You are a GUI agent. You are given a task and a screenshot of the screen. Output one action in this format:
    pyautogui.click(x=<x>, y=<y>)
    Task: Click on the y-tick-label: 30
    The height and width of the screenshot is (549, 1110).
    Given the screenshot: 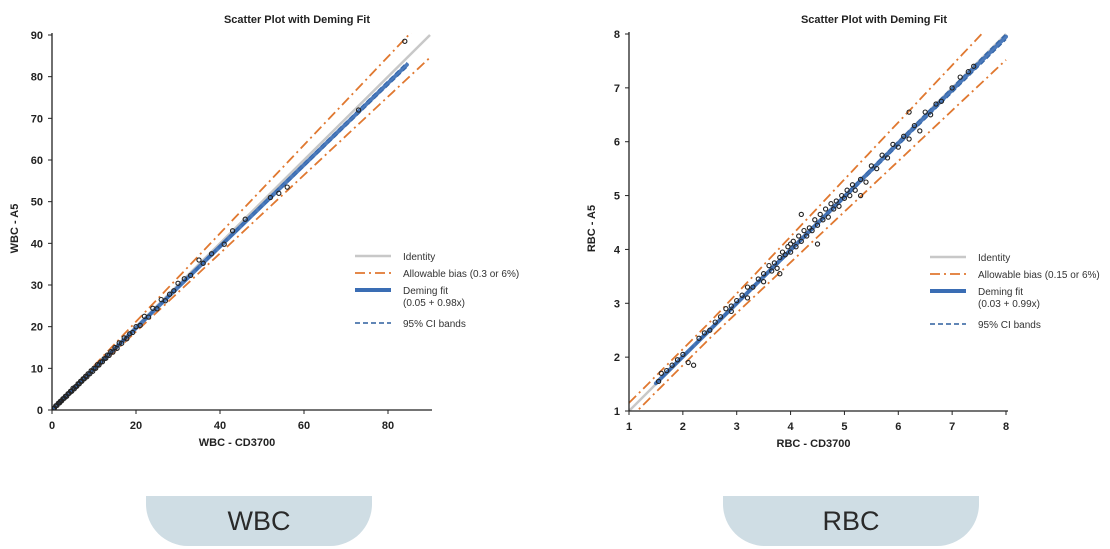 What is the action you would take?
    pyautogui.click(x=37, y=286)
    